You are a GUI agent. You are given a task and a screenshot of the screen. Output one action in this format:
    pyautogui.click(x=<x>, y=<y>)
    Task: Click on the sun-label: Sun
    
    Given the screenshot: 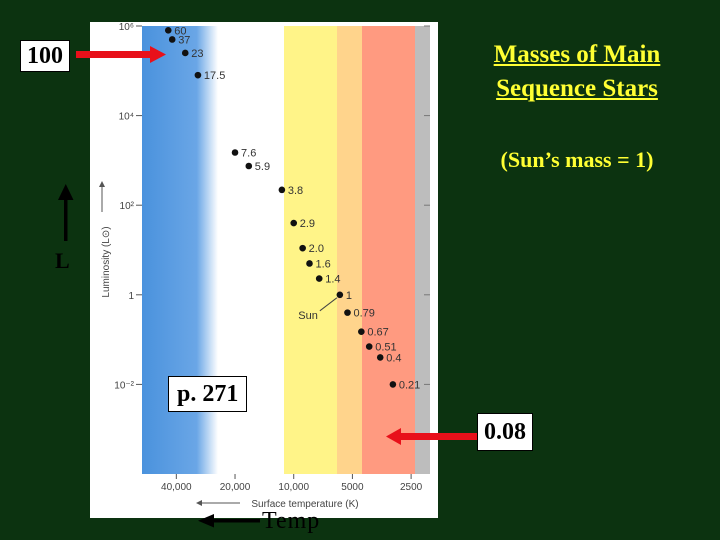 What is the action you would take?
    pyautogui.click(x=308, y=316)
    